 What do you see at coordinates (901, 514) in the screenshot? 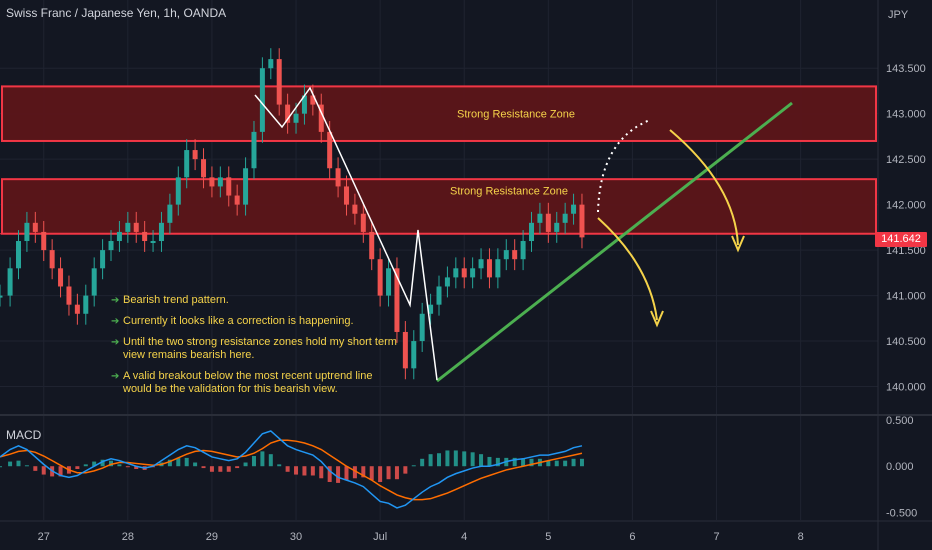
I see `macd-tick-label: -0.500` at bounding box center [901, 514].